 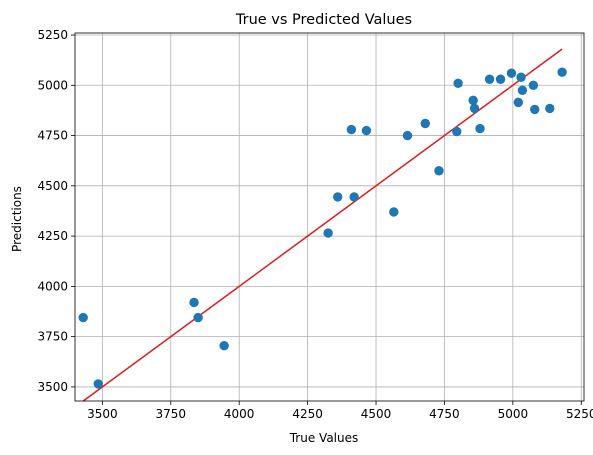 What do you see at coordinates (52, 236) in the screenshot?
I see `y-tick-label: 4250` at bounding box center [52, 236].